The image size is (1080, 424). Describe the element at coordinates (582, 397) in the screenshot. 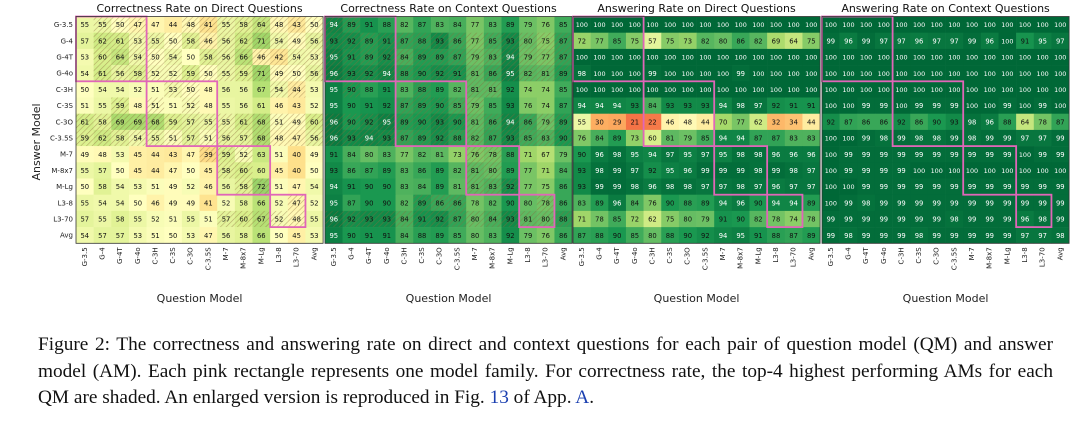

I see `appendix-a-link: A` at that location.